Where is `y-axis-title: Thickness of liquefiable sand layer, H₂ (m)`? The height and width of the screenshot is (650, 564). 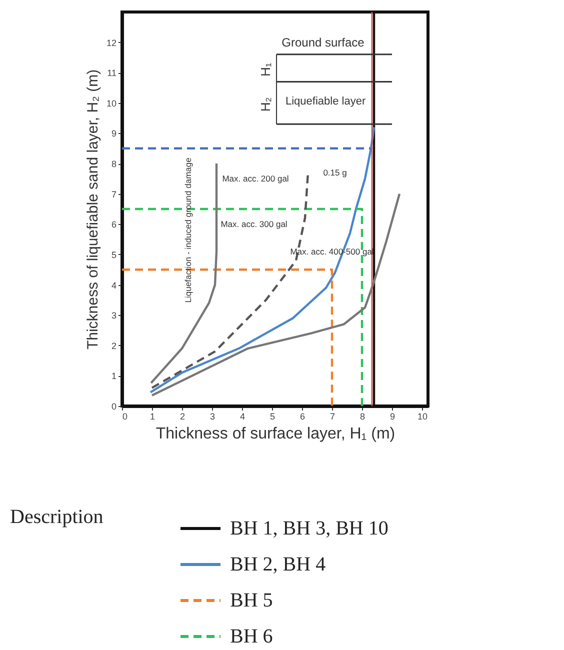
y-axis-title: Thickness of liquefiable sand layer, H₂ (m) is located at coordinates (93, 209).